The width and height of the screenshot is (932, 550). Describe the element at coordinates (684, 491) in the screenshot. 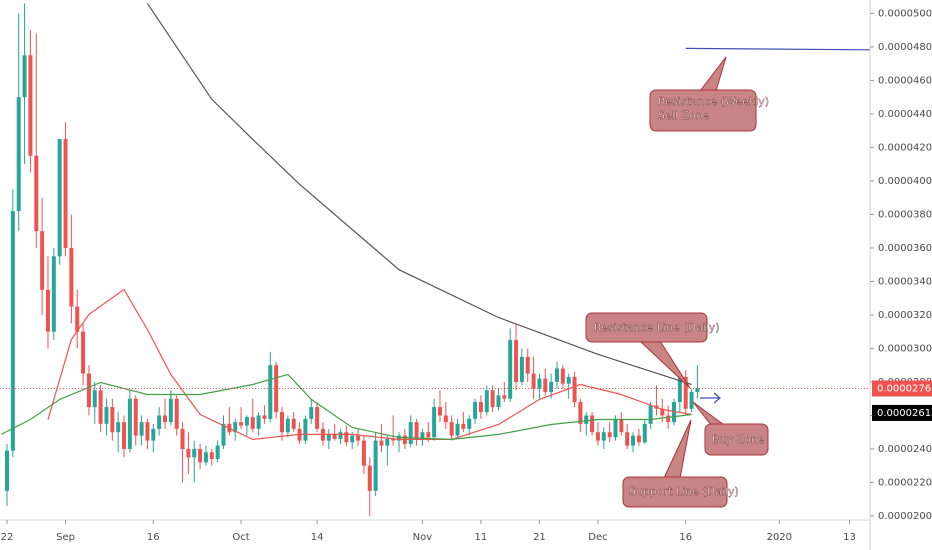

I see `callout-text: Support Line (Daily)` at that location.